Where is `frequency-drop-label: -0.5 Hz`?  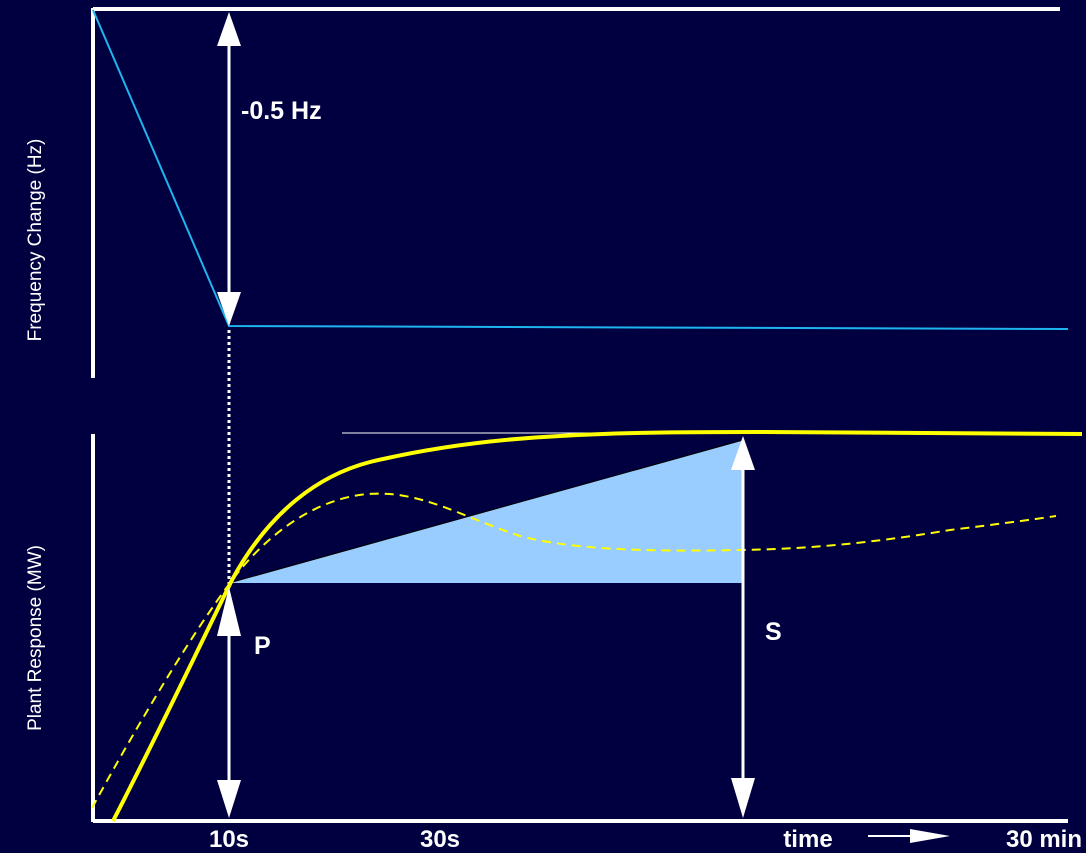
frequency-drop-label: -0.5 Hz is located at coordinates (281, 111).